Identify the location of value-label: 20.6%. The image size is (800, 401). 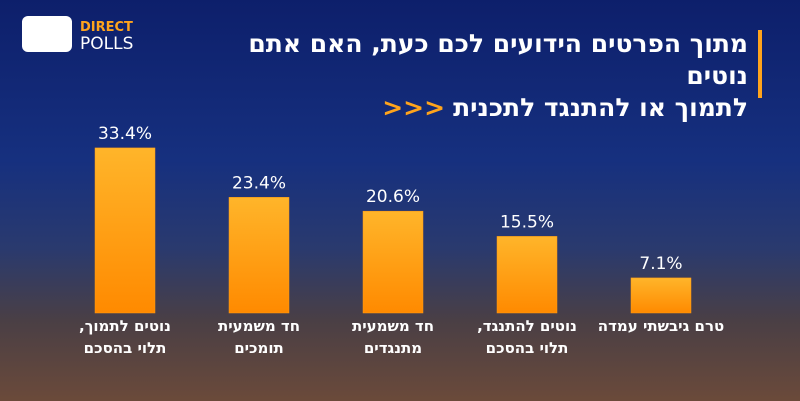
(393, 197).